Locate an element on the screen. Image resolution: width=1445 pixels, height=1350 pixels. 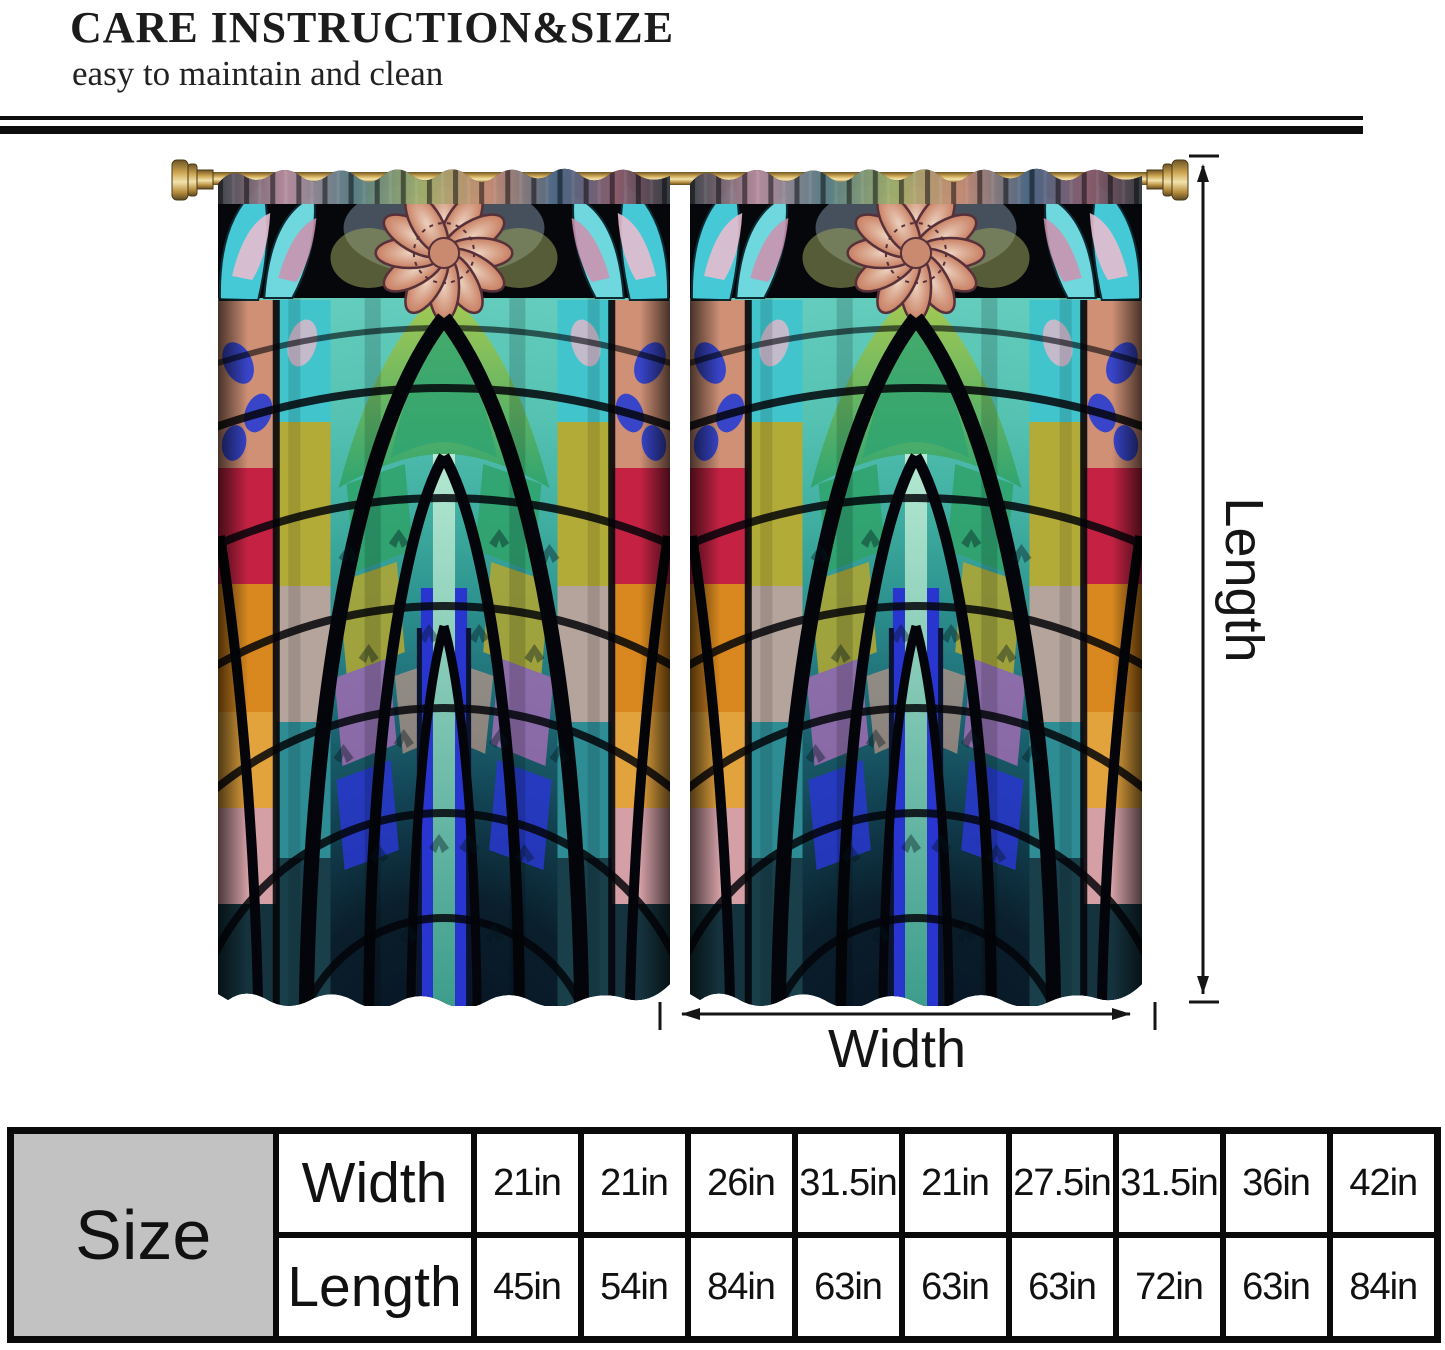
width-value: 26in is located at coordinates (741, 1182).